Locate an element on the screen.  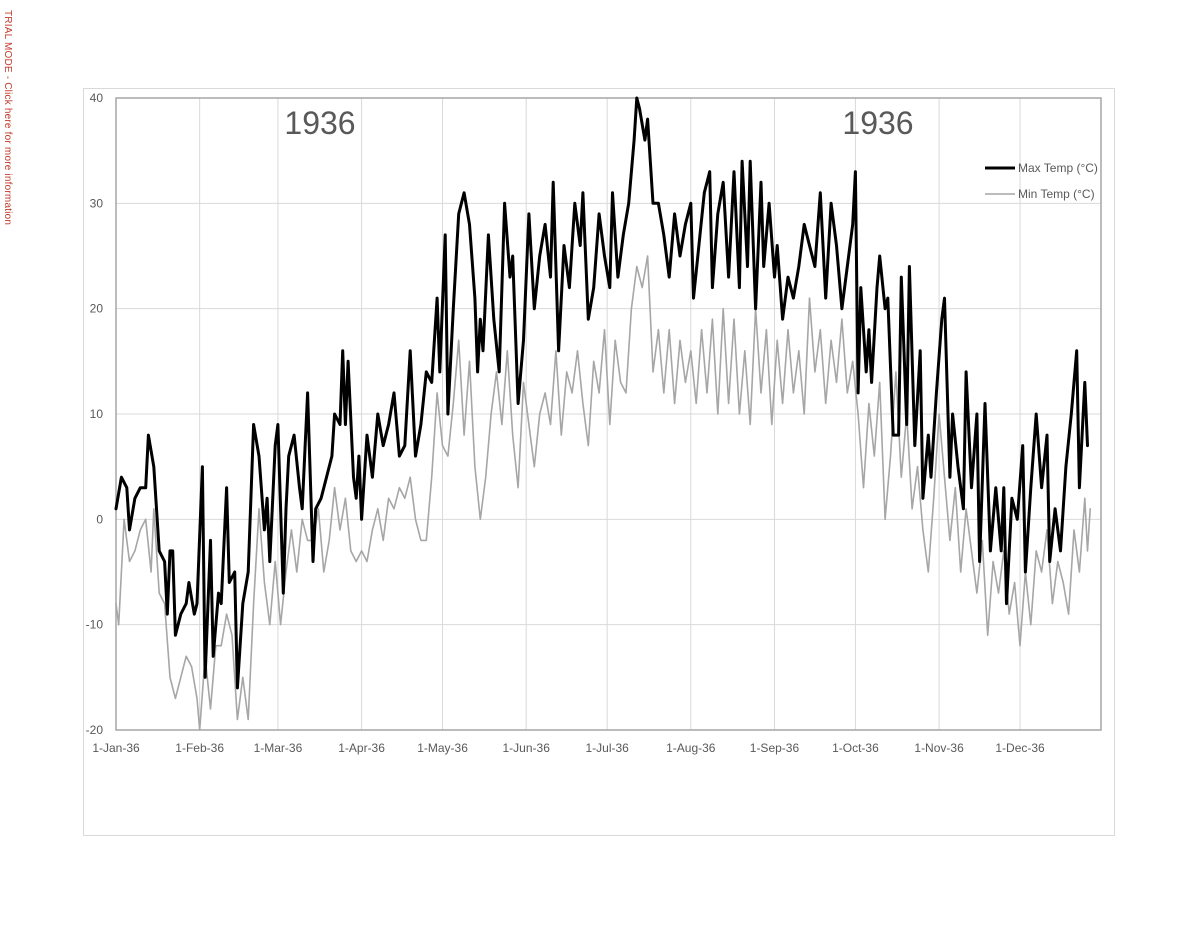
x-tick-label: 1-Jun-36 is located at coordinates (527, 748).